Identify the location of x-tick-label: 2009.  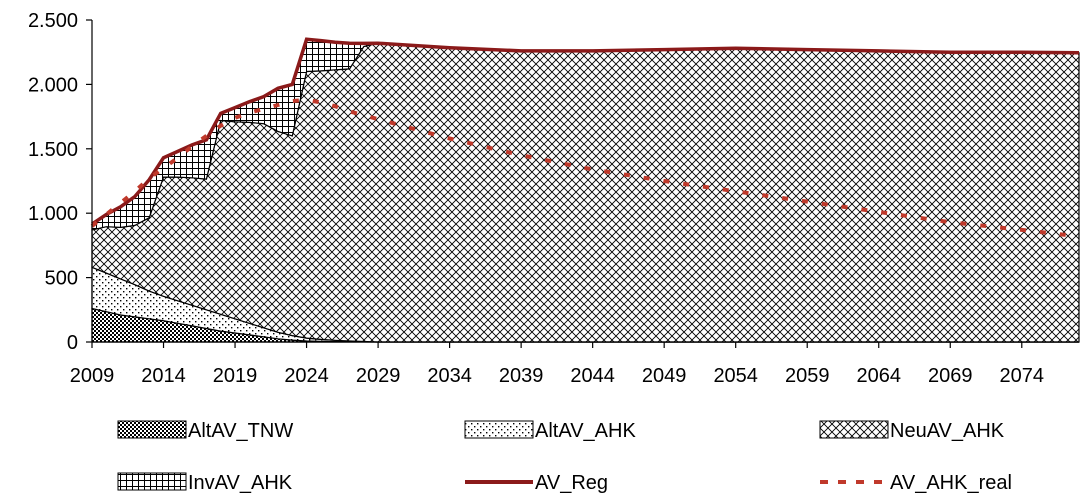
(92, 376).